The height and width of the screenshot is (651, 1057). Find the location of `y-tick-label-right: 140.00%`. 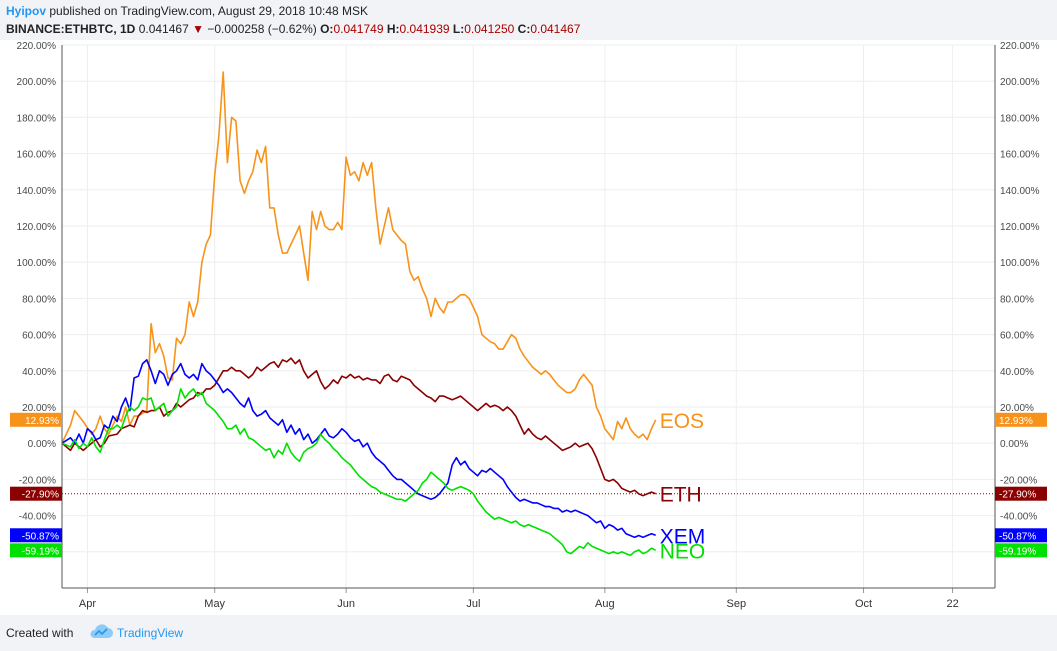

y-tick-label-right: 140.00% is located at coordinates (1020, 191).